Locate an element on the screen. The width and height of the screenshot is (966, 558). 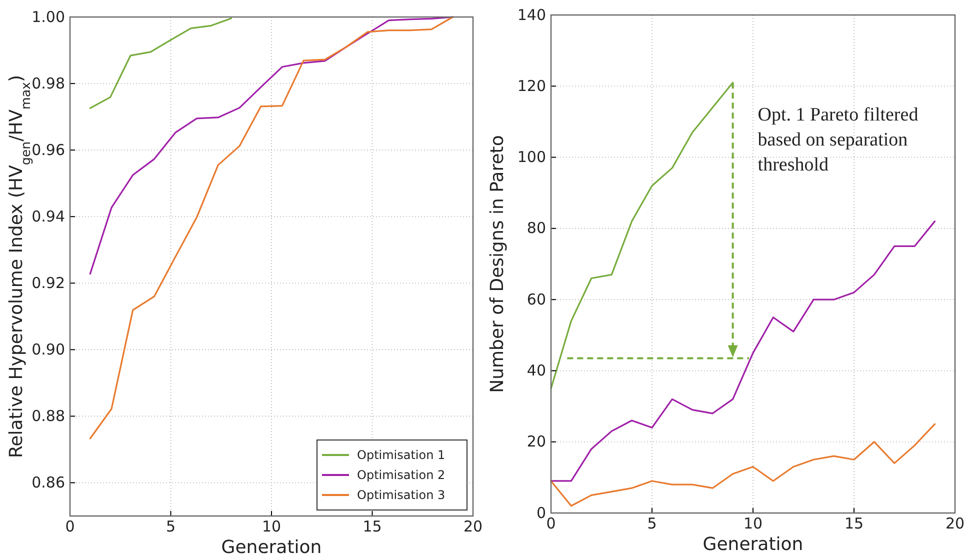
y-tick-label: 0.86 is located at coordinates (48, 483).